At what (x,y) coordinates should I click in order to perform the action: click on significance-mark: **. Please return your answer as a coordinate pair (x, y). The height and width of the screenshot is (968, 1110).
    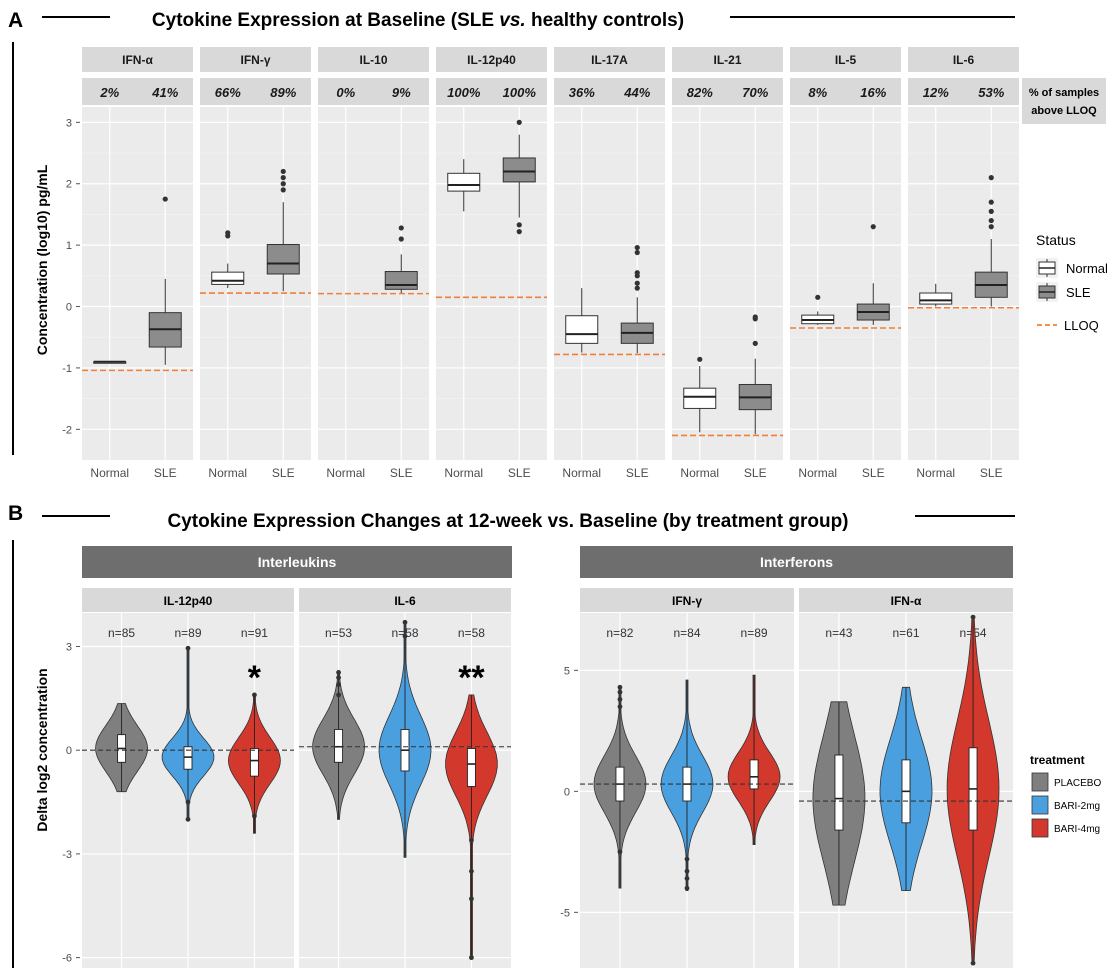
    Looking at the image, I should click on (471, 678).